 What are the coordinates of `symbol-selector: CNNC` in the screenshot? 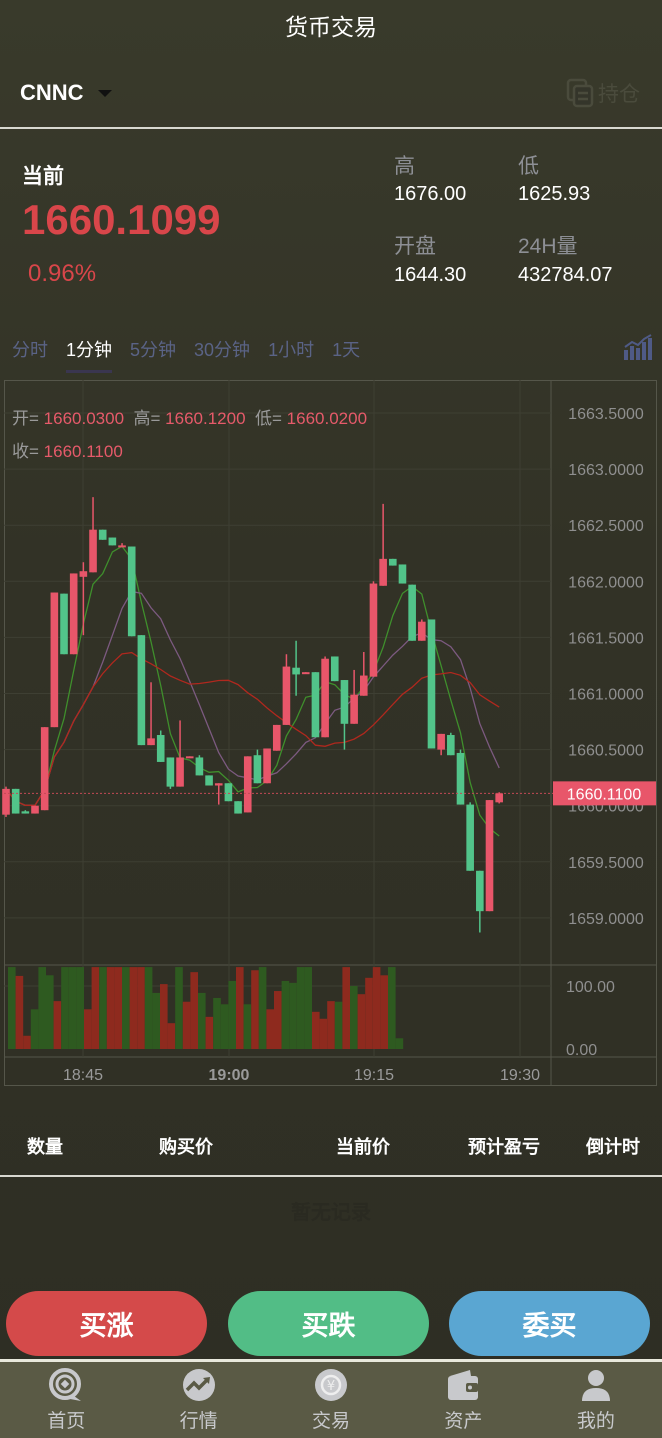 It's located at (66, 93).